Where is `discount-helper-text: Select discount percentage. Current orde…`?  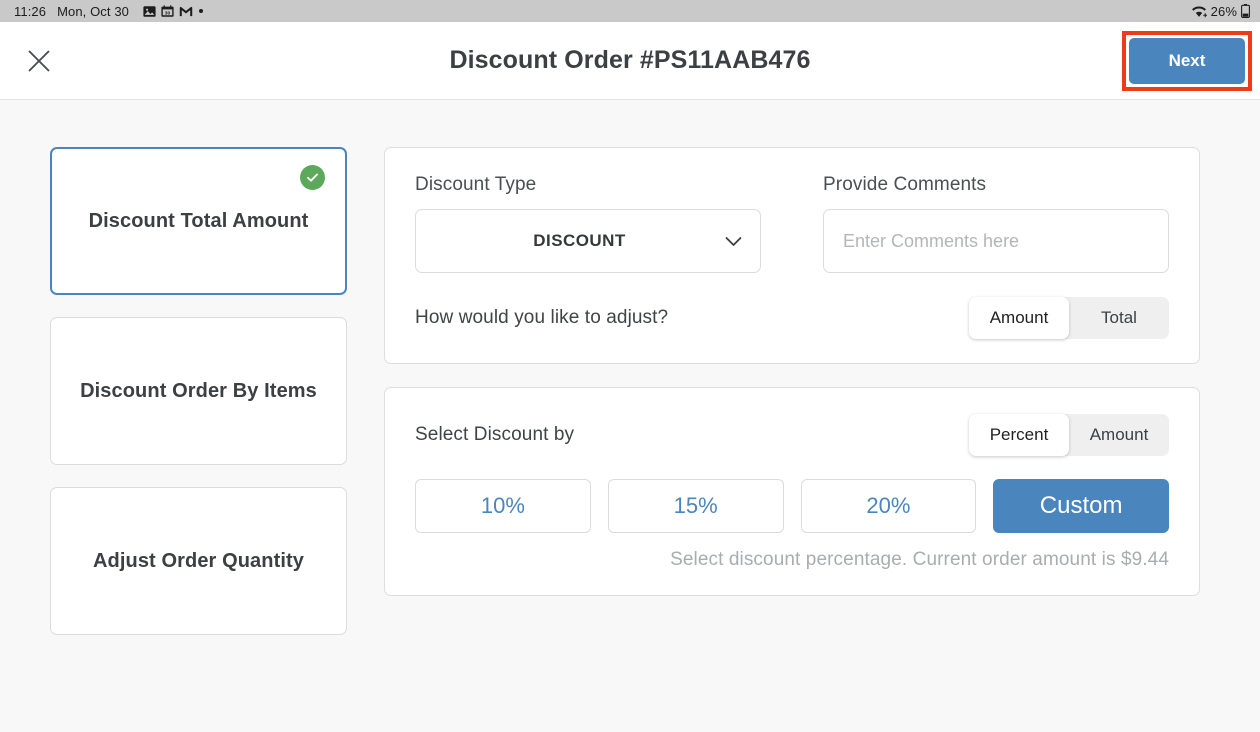
discount-helper-text: Select discount percentage. Current orde… is located at coordinates (919, 559).